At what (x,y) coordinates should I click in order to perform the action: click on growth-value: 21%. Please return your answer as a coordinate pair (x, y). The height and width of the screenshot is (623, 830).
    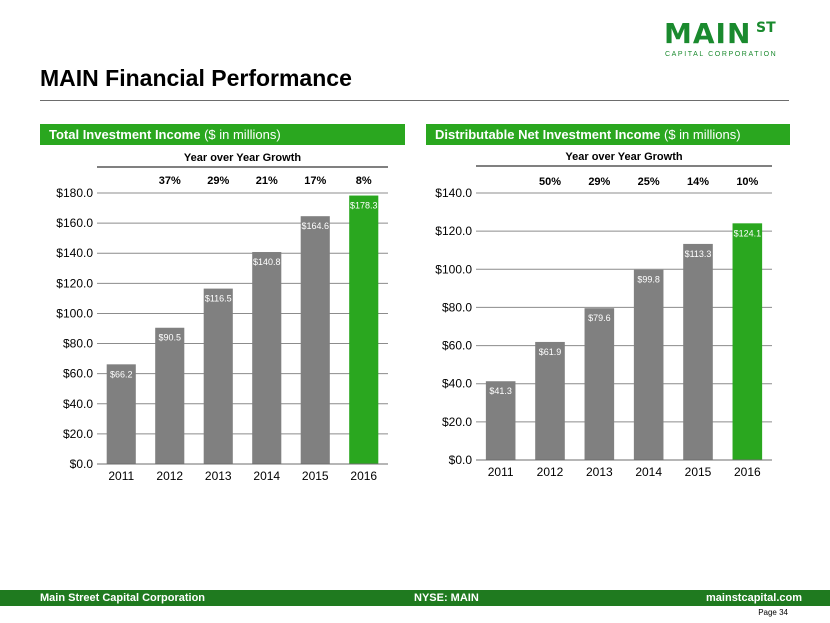
    Looking at the image, I should click on (267, 181).